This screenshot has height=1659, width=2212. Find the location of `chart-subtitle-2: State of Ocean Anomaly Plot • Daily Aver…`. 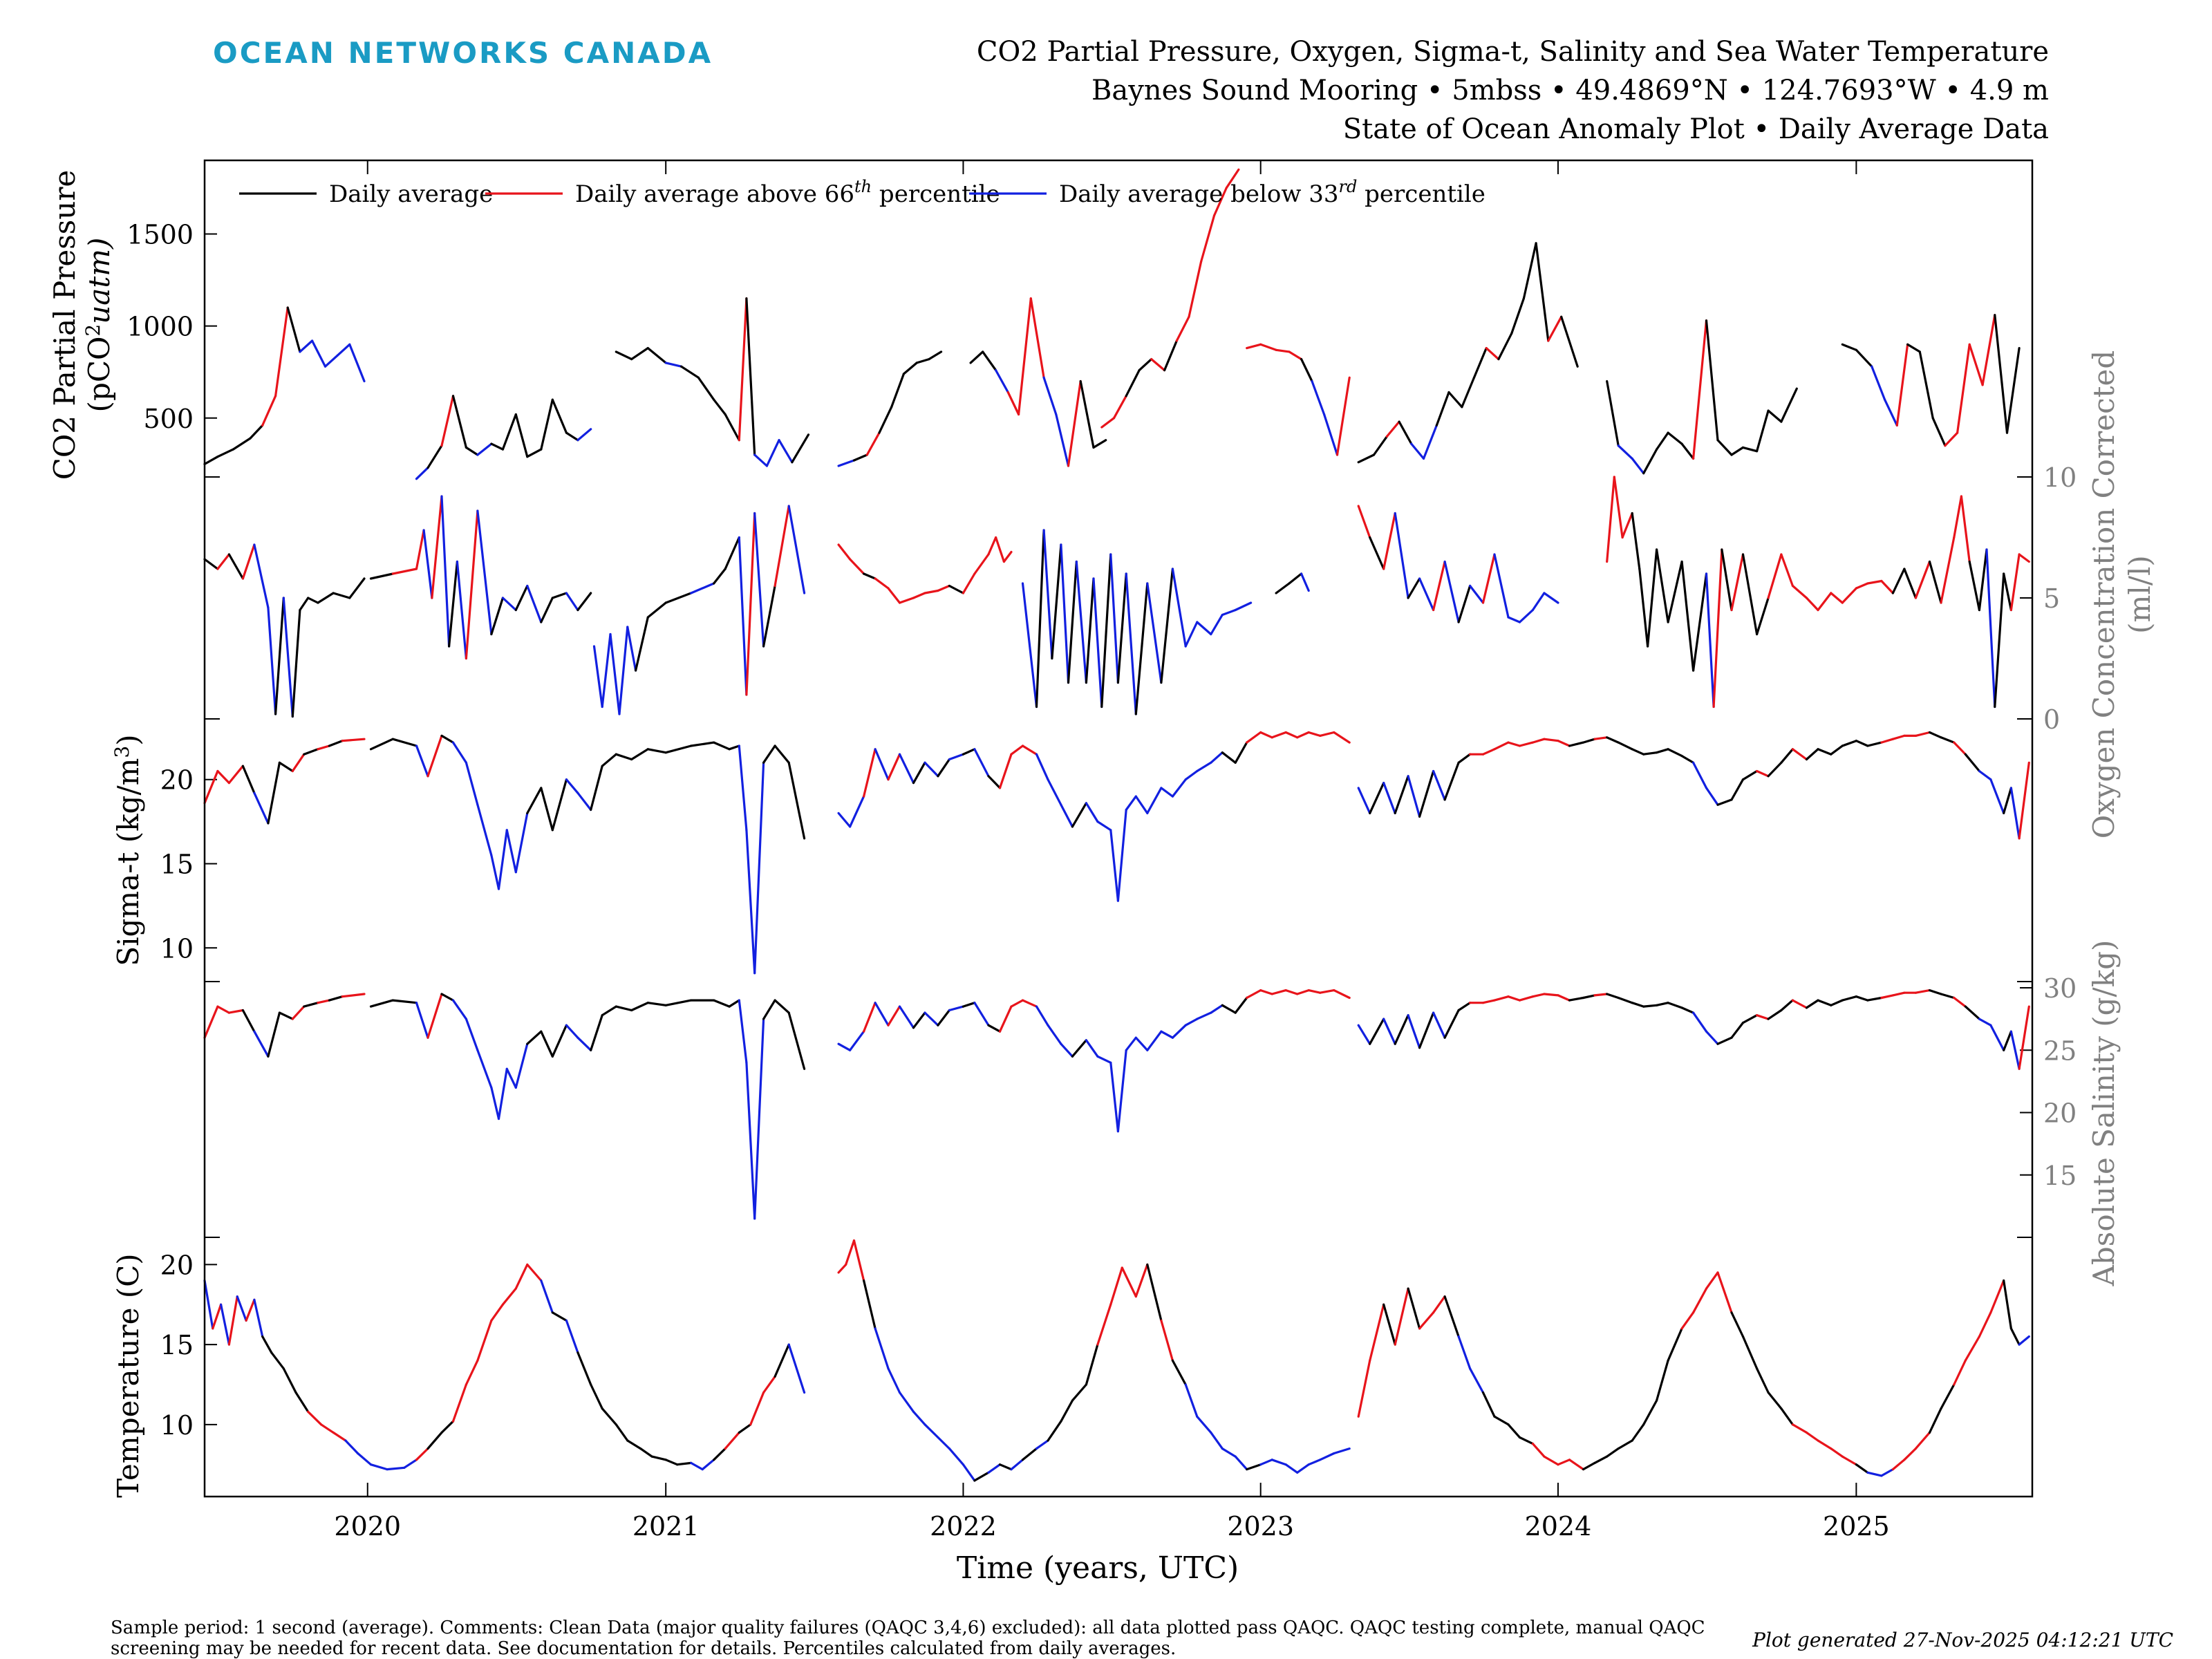

chart-subtitle-2: State of Ocean Anomaly Plot • Daily Aver… is located at coordinates (1695, 129).